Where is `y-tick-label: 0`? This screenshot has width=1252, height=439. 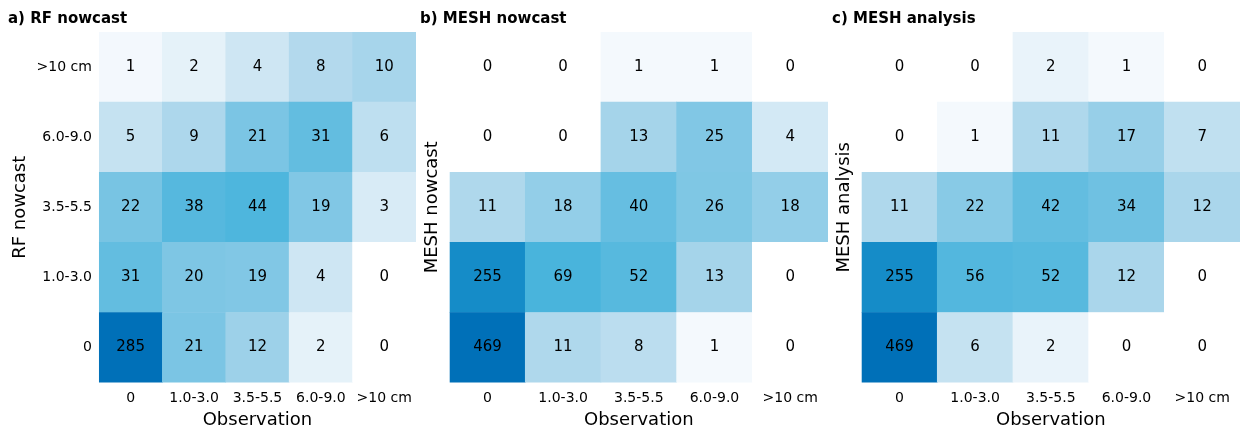 y-tick-label: 0 is located at coordinates (87, 346).